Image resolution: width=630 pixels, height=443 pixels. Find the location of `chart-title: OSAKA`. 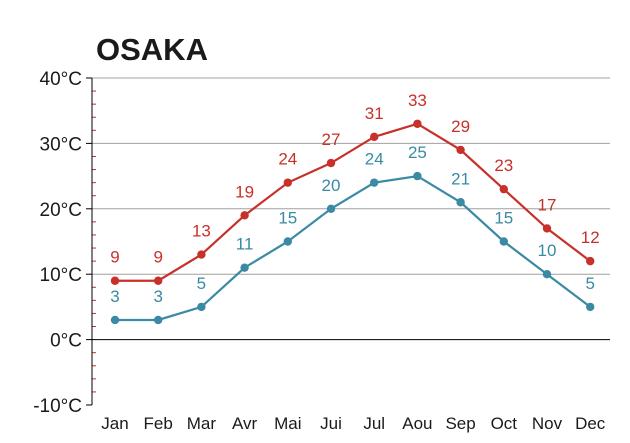

chart-title: OSAKA is located at coordinates (152, 49).